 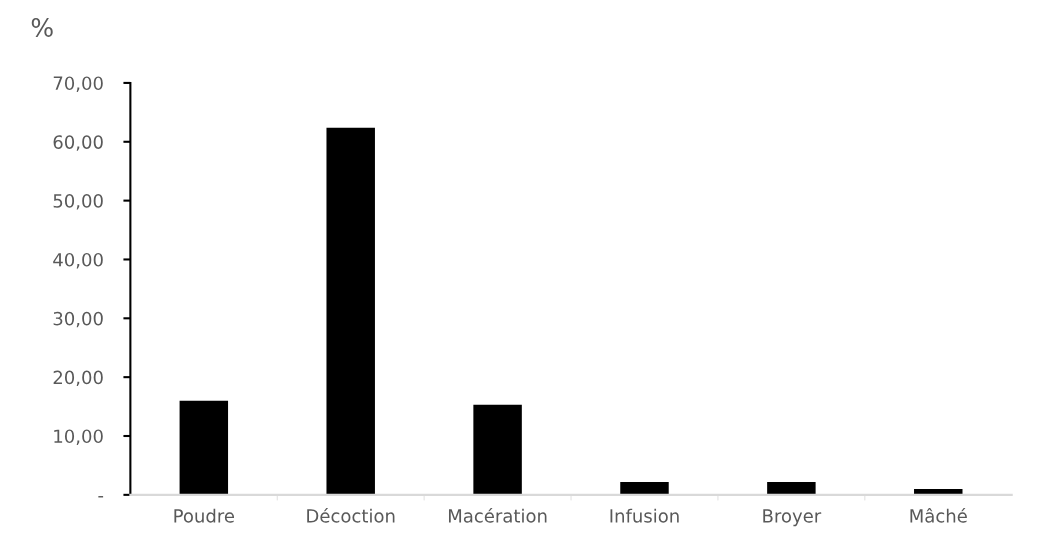 I want to click on y-tick-label: -, so click(x=101, y=497).